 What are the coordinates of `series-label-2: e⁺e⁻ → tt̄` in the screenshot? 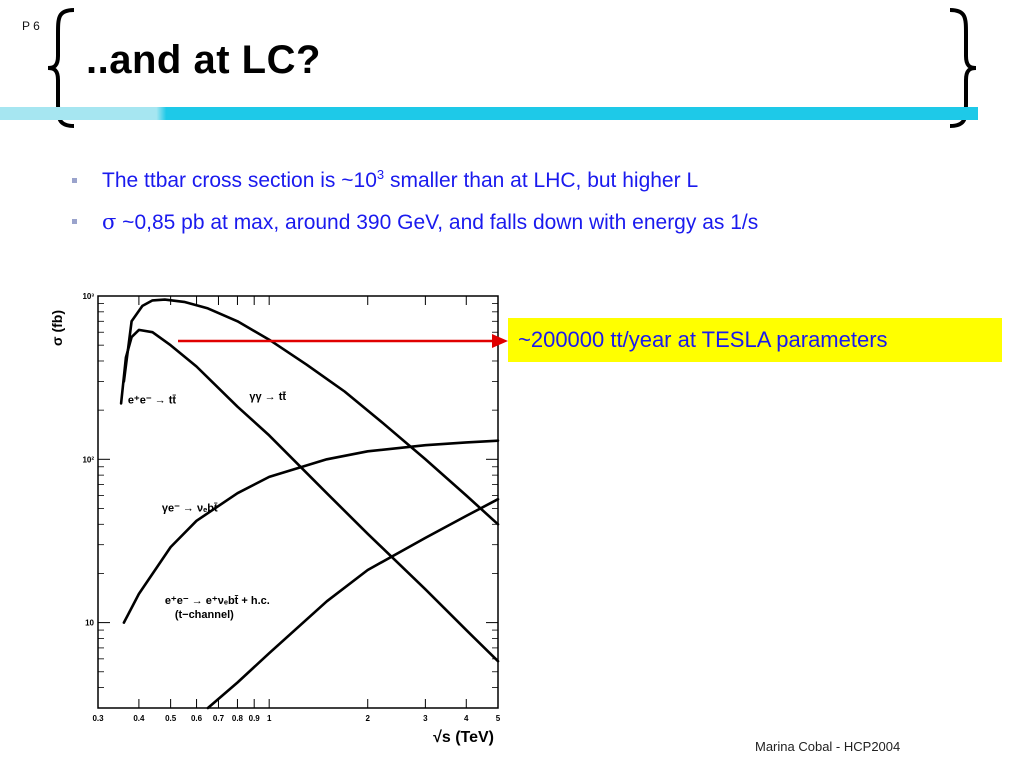 It's located at (152, 400).